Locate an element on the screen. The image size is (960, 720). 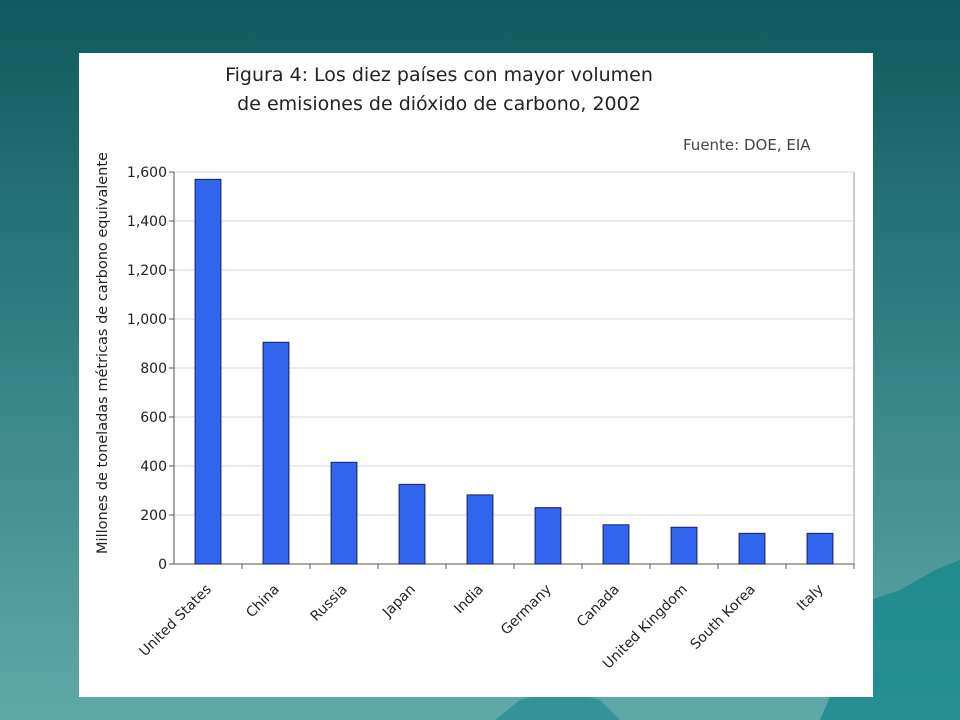
chart-title-line-2: de emisiones de dióxido de carbono, 2002 is located at coordinates (439, 104).